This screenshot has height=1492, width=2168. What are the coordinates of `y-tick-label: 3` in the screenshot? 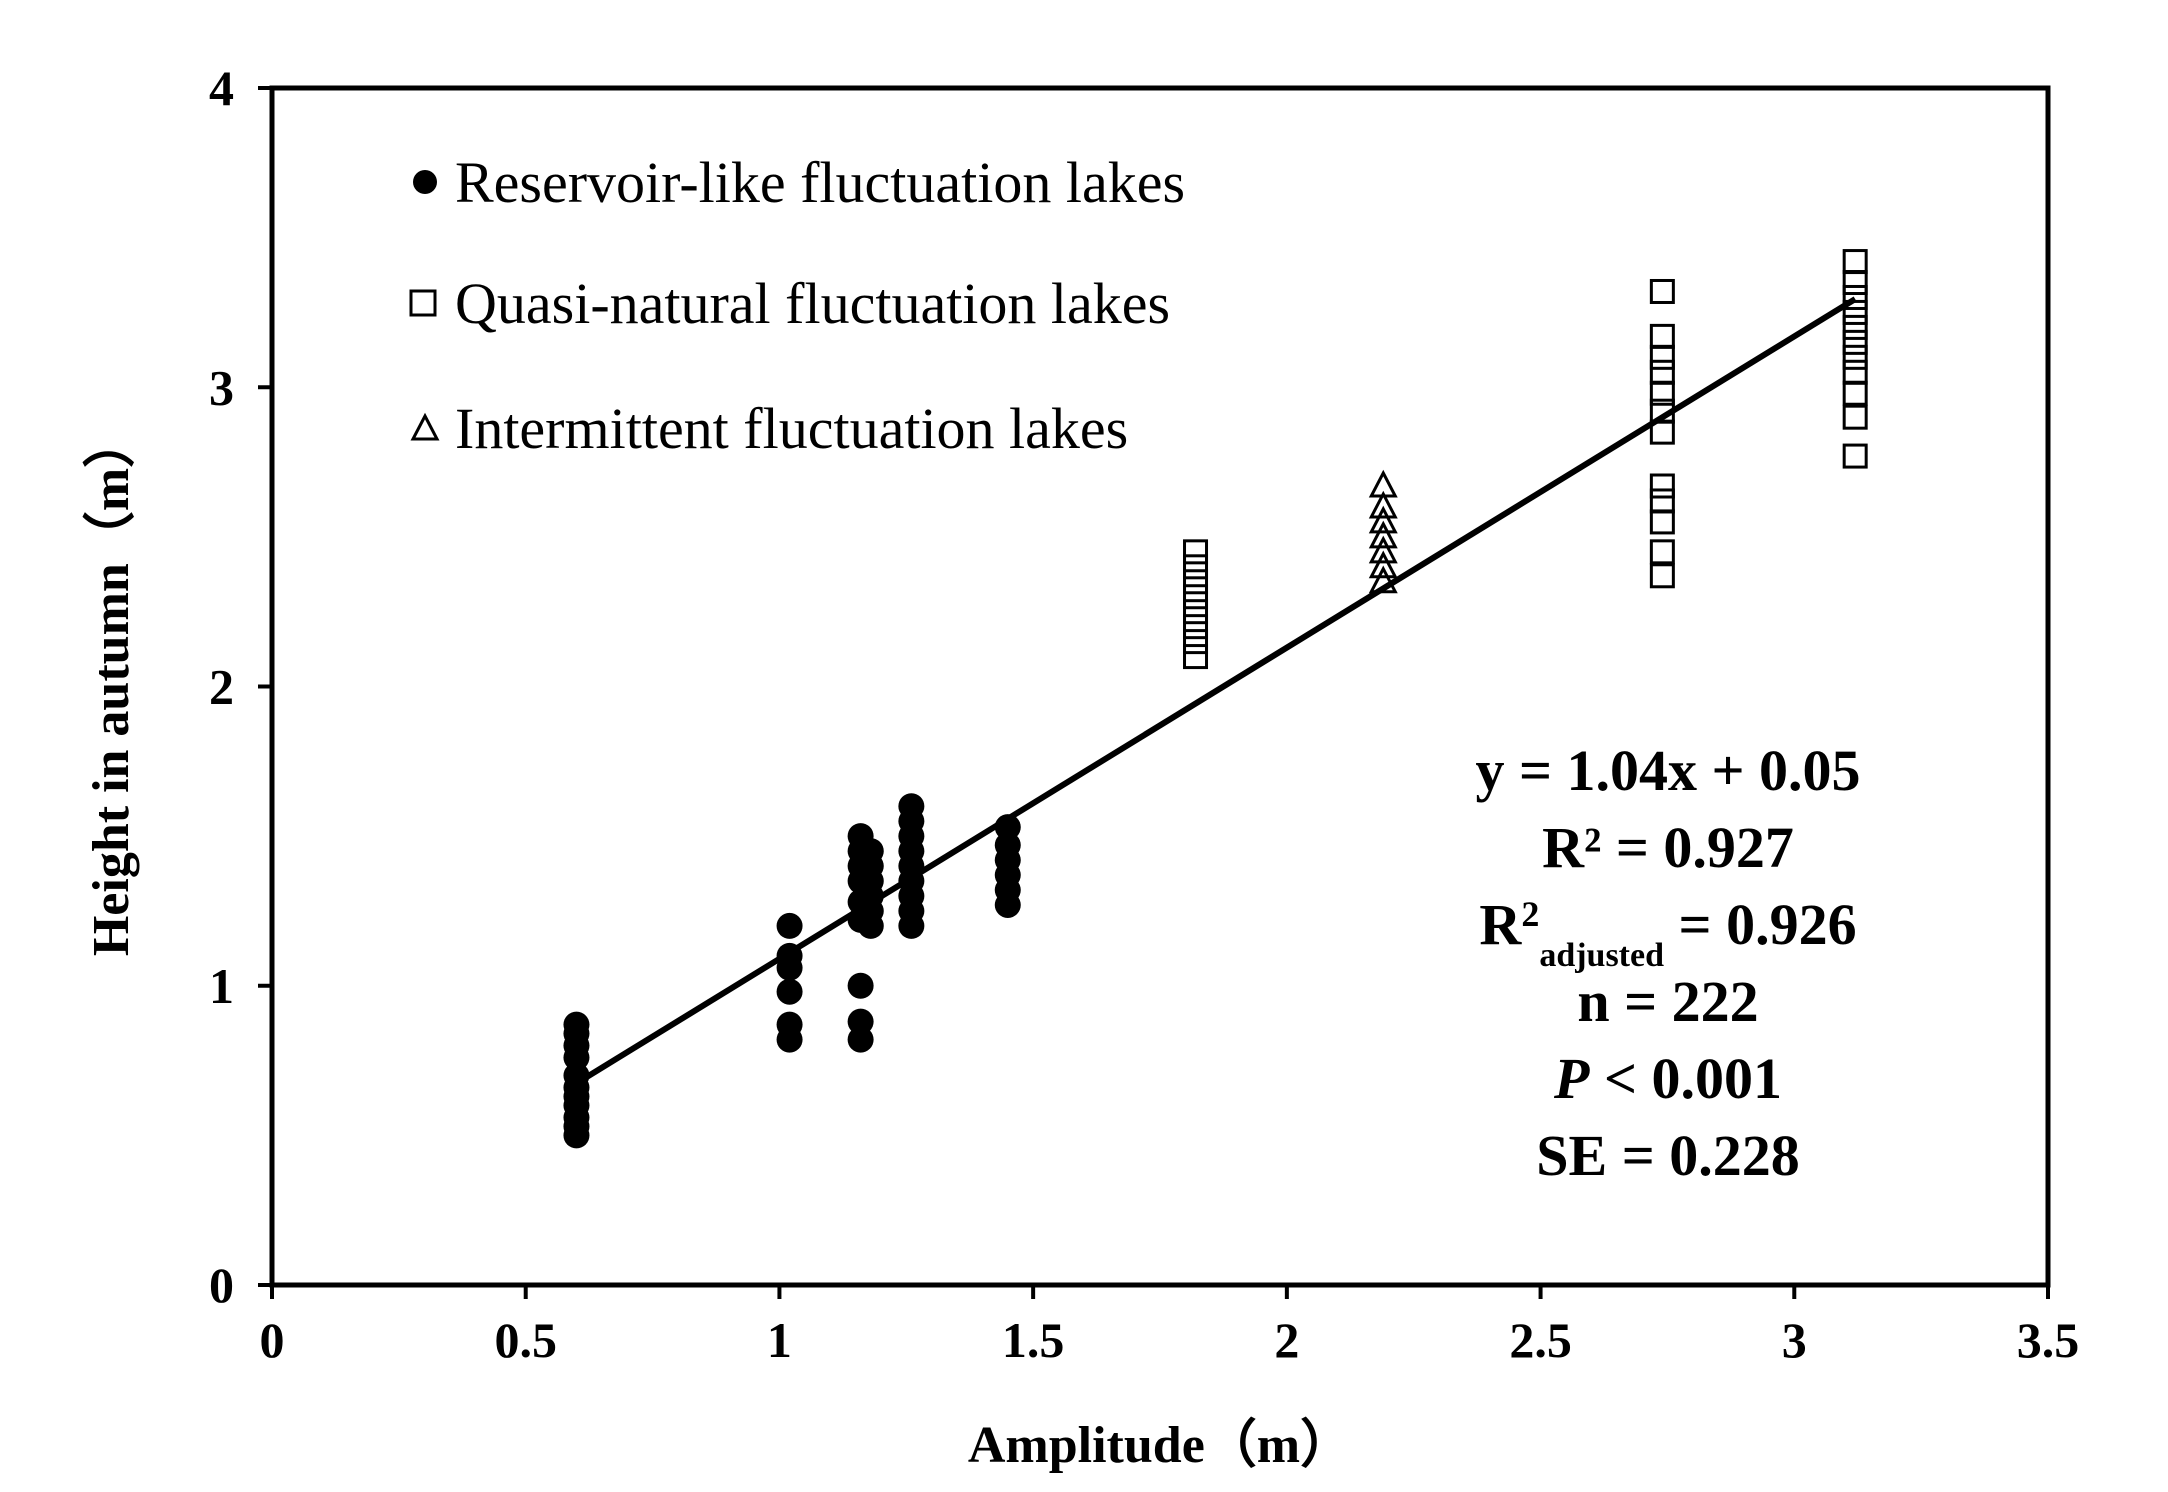 It's located at (221, 387).